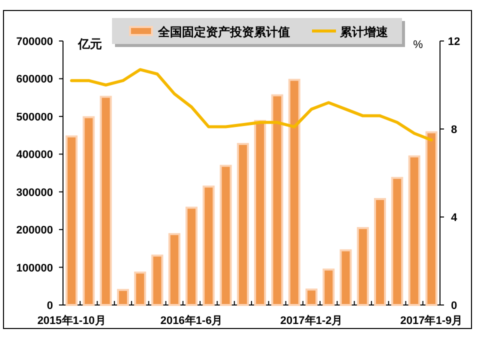 This screenshot has width=479, height=340. Describe the element at coordinates (454, 42) in the screenshot. I see `y2-tick-label: 12` at that location.